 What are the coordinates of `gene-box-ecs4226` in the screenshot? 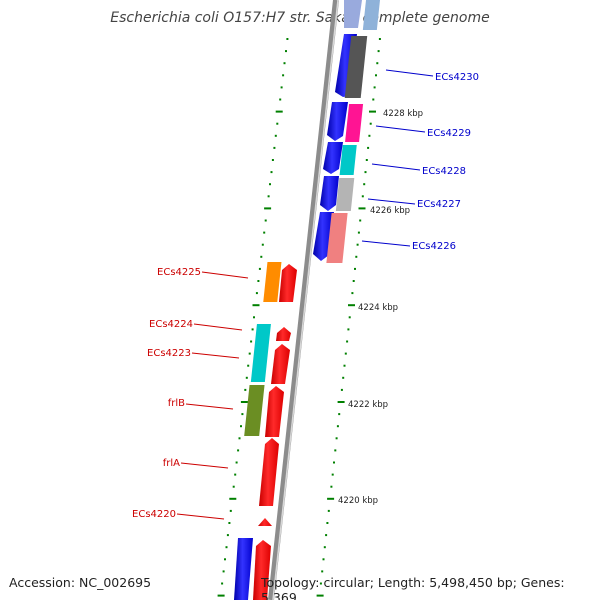 It's located at (337, 238).